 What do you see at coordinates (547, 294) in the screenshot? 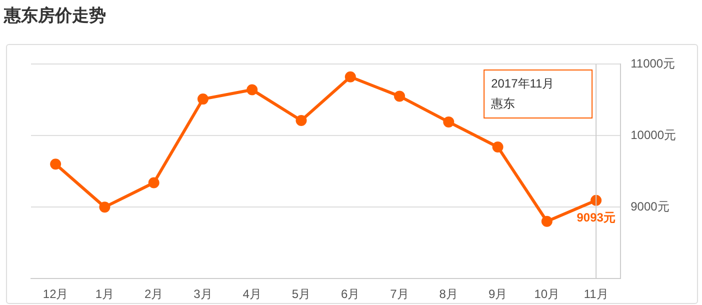
I see `x-tick-label: 10月` at bounding box center [547, 294].